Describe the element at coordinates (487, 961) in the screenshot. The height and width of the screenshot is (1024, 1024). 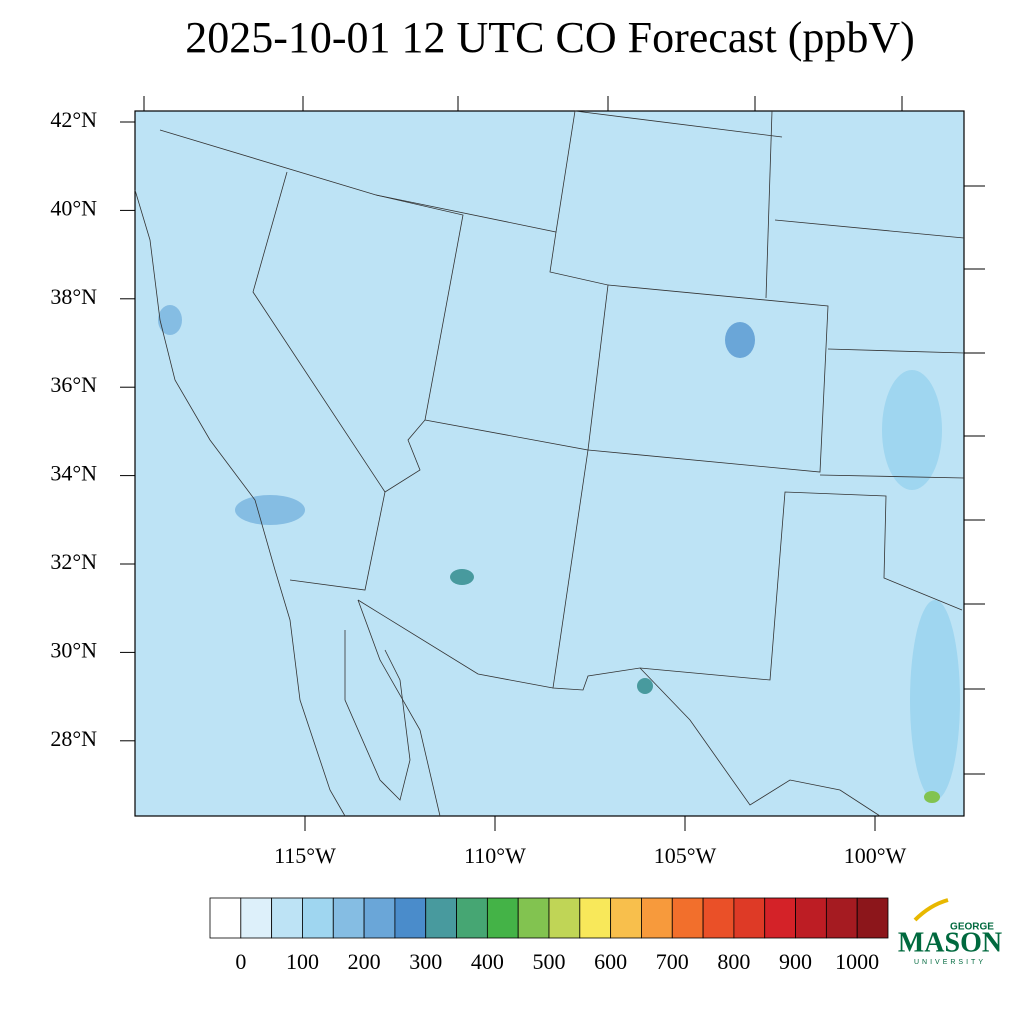
I see `colorbar-label: 400` at that location.